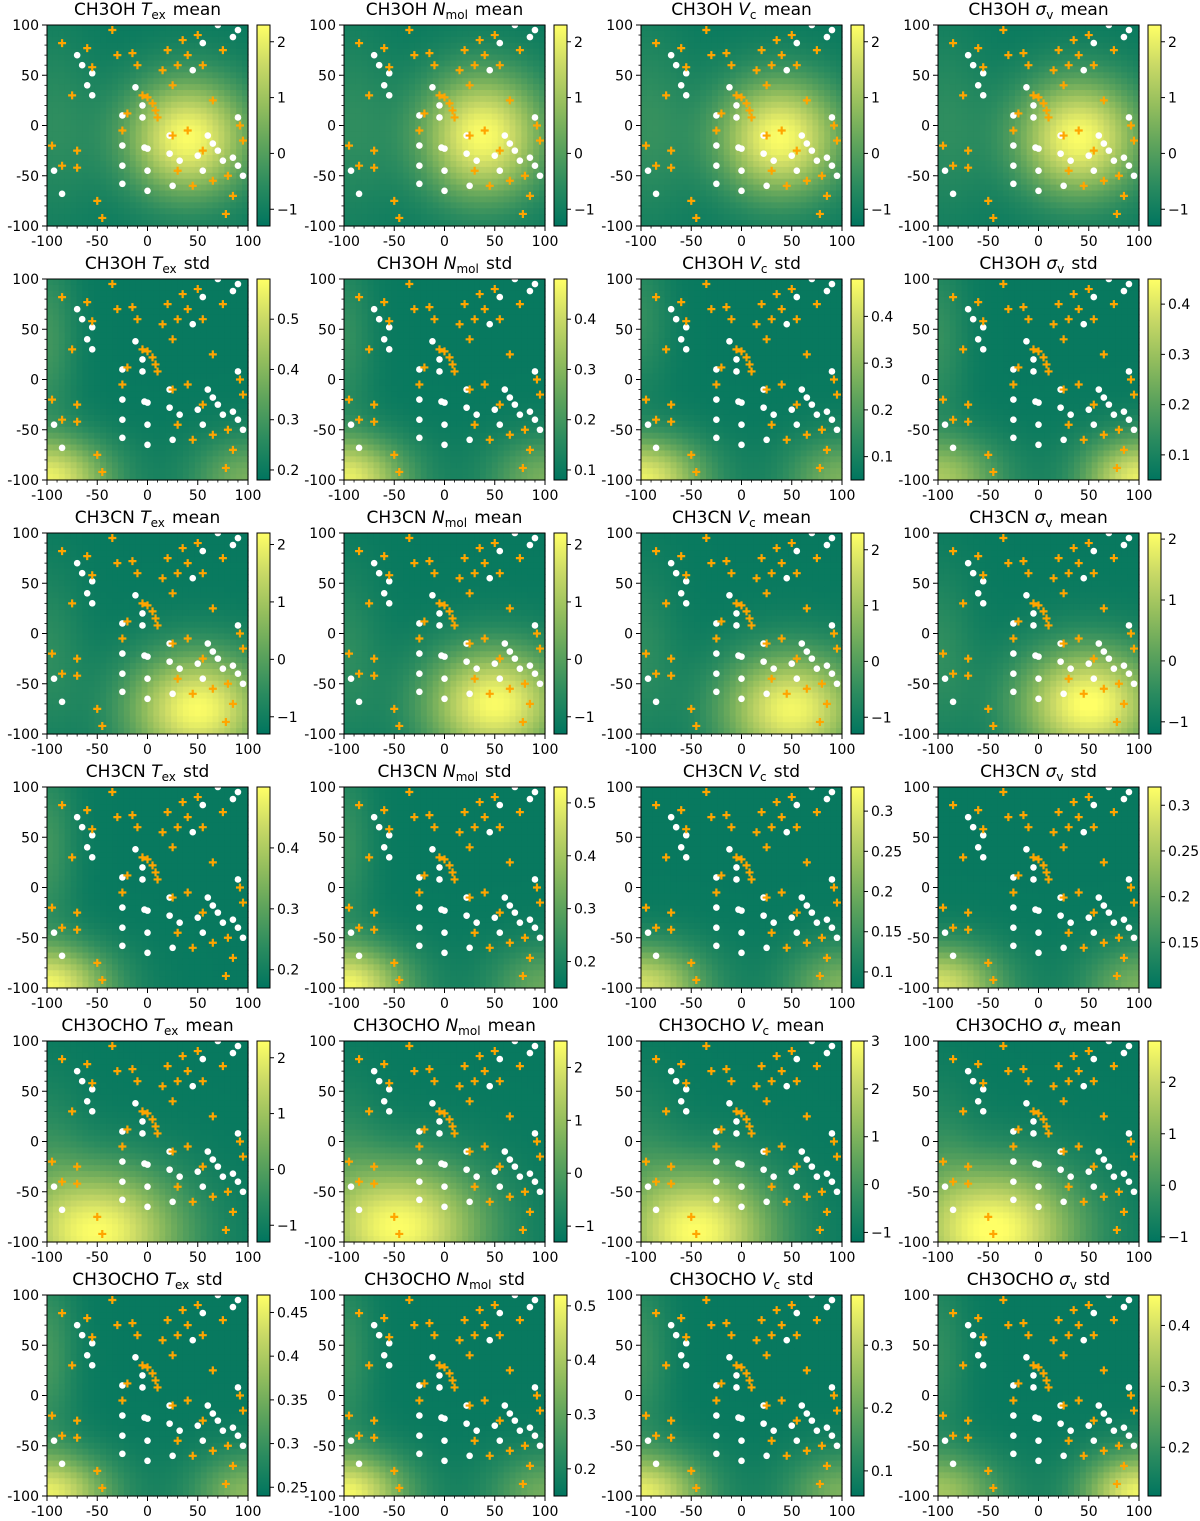 Image resolution: width=1200 pixels, height=1521 pixels. Describe the element at coordinates (621, 177) in the screenshot. I see `y-tick-label: -50` at that location.